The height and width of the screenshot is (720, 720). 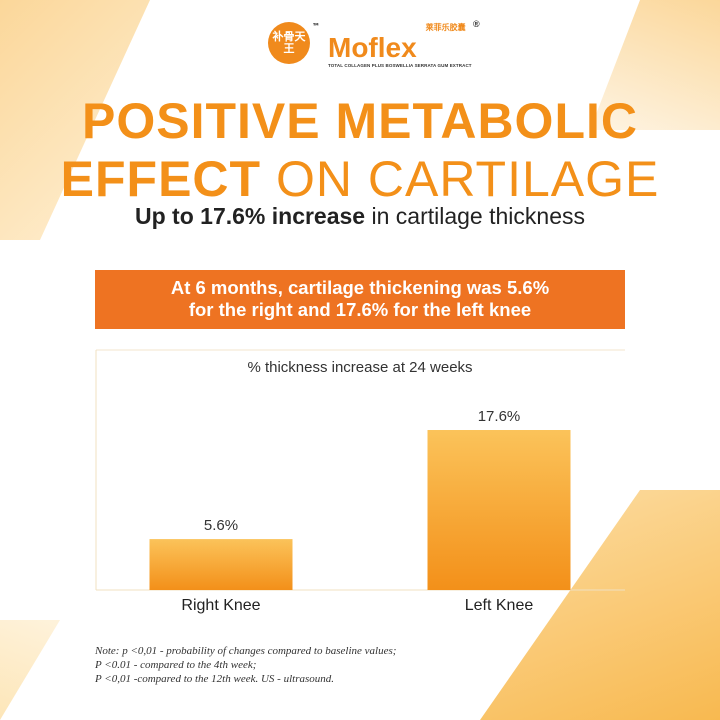 I want to click on bar-right-knee, so click(x=221, y=564).